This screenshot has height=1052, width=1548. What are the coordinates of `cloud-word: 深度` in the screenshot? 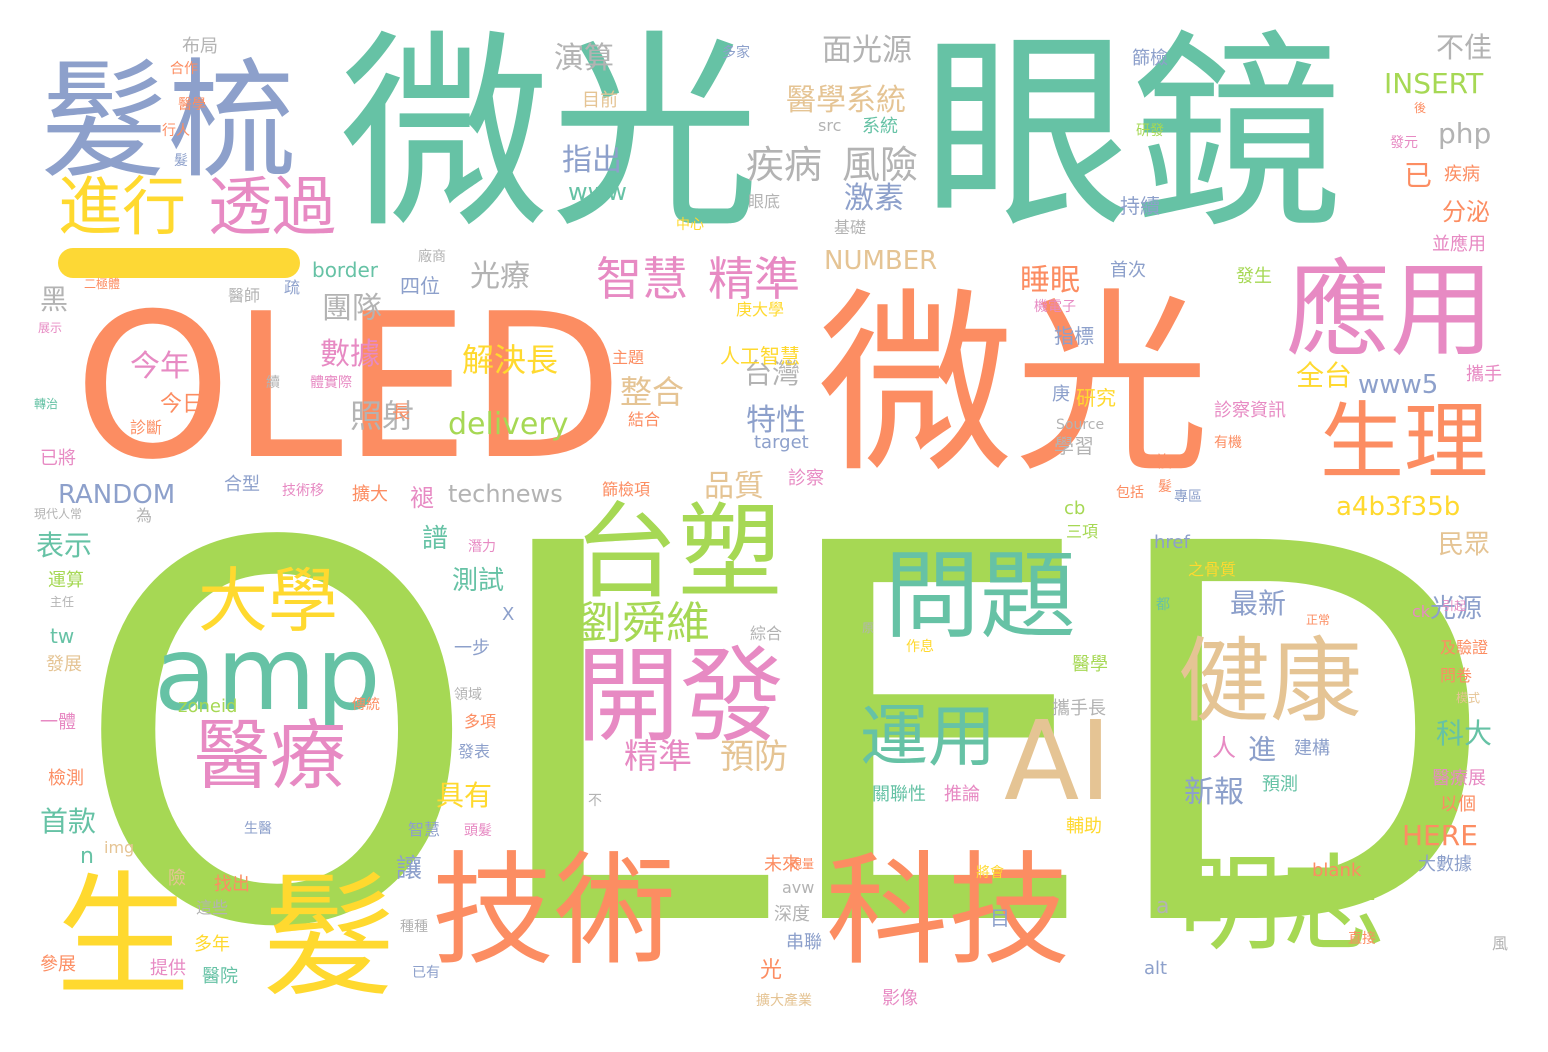 It's located at (792, 914).